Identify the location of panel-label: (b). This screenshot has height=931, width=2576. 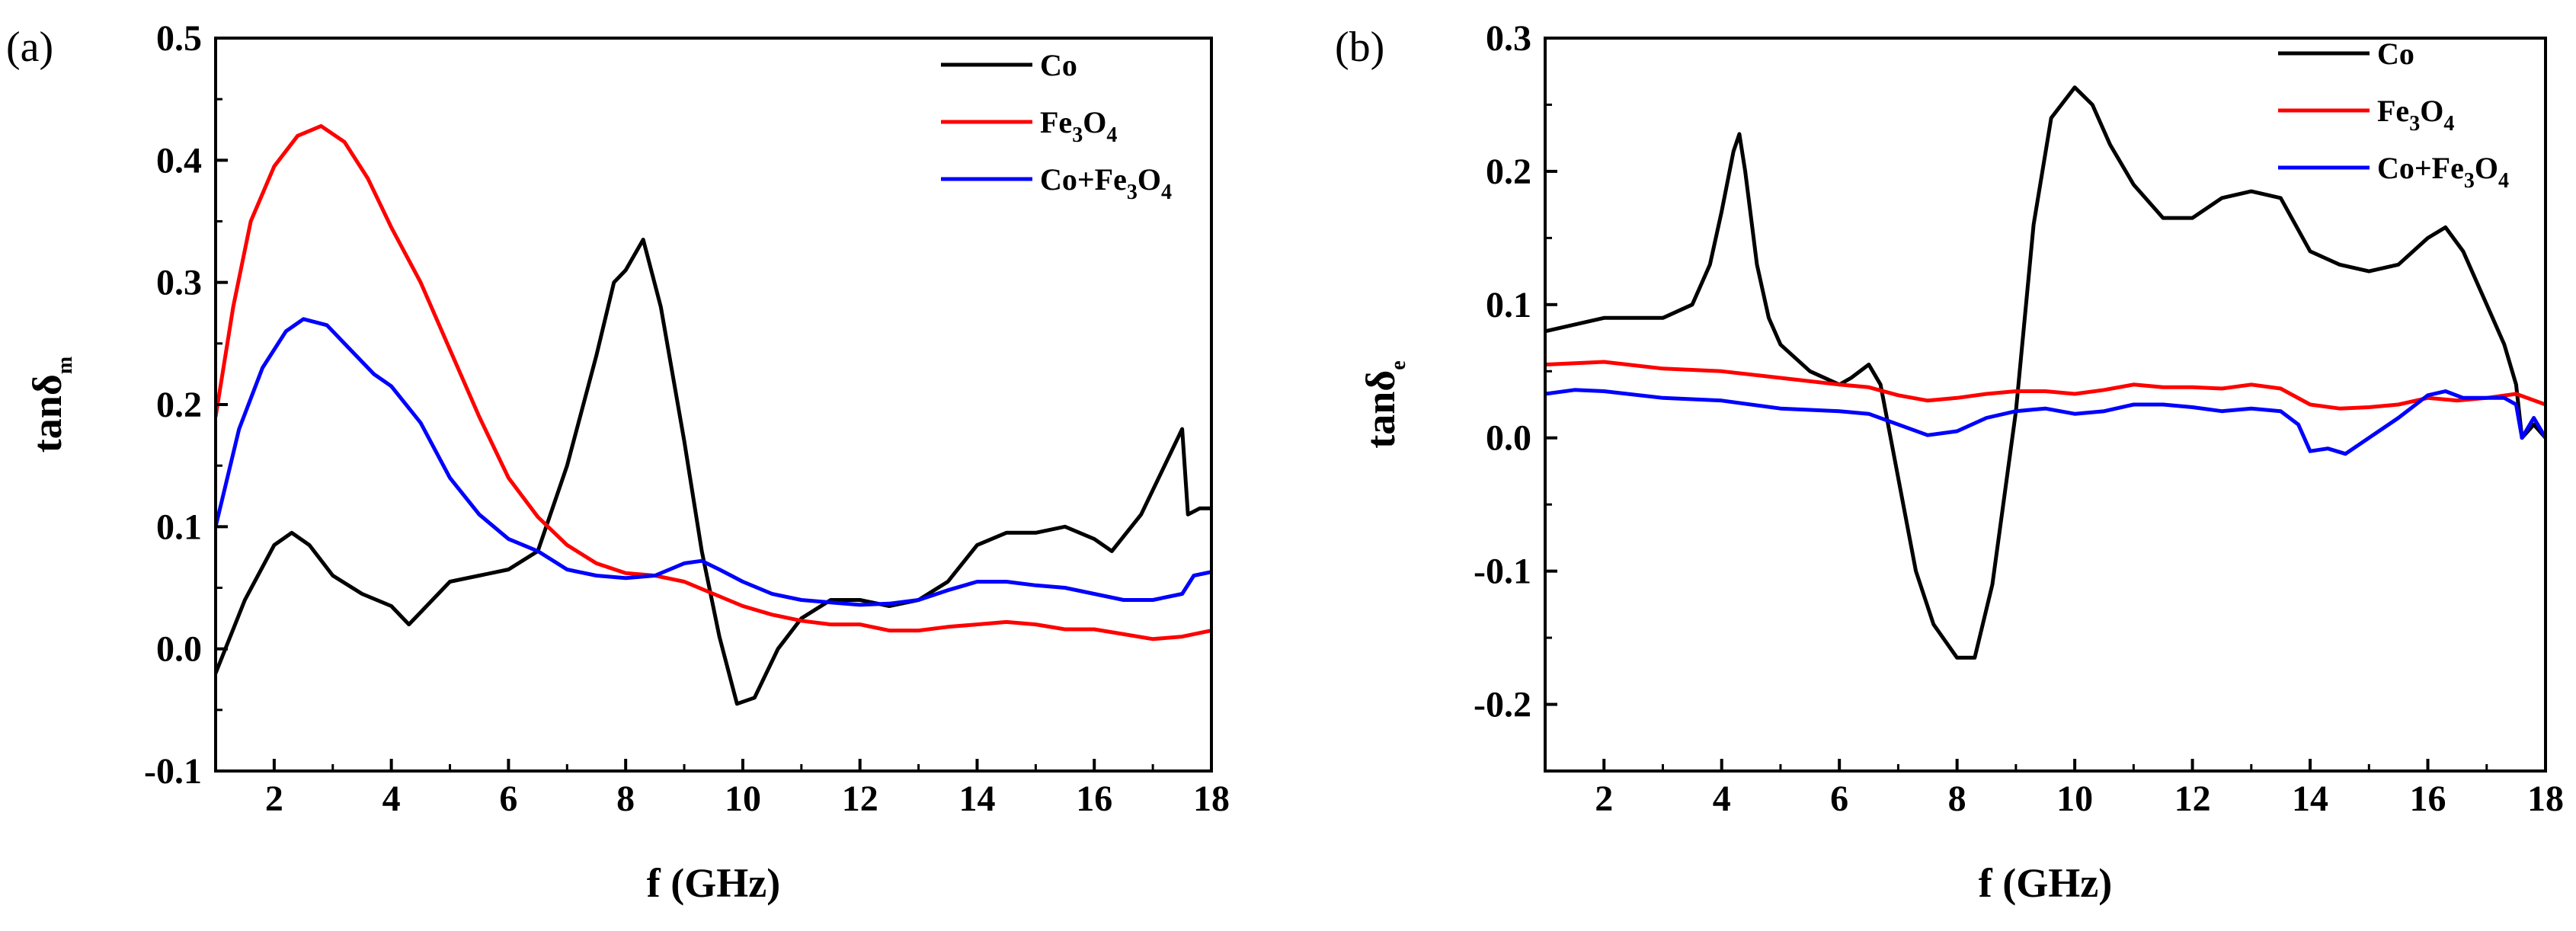
(1359, 48).